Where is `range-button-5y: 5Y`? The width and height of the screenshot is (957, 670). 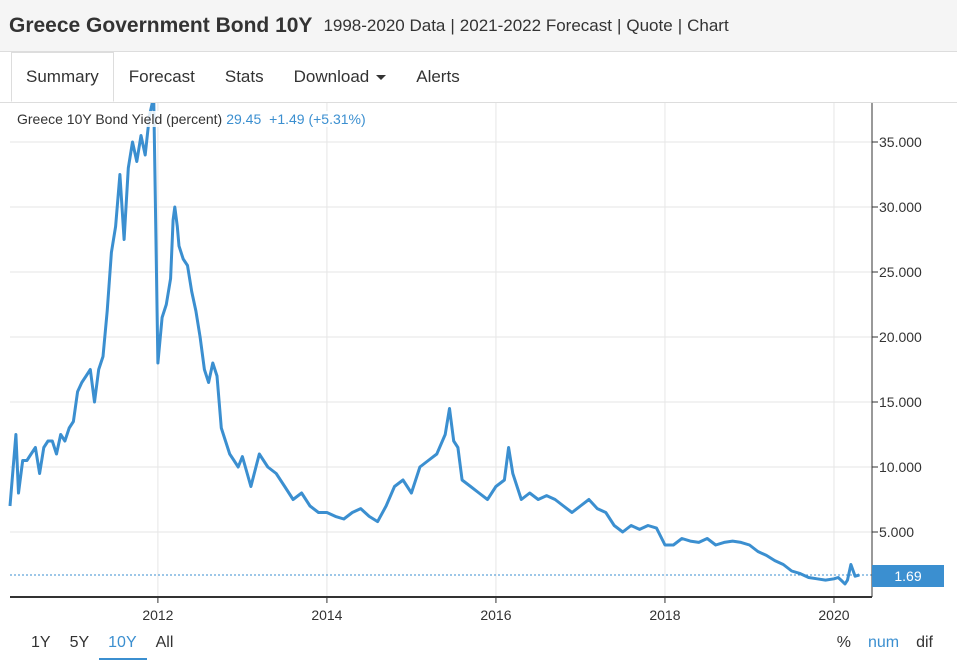
range-button-5y: 5Y is located at coordinates (79, 642).